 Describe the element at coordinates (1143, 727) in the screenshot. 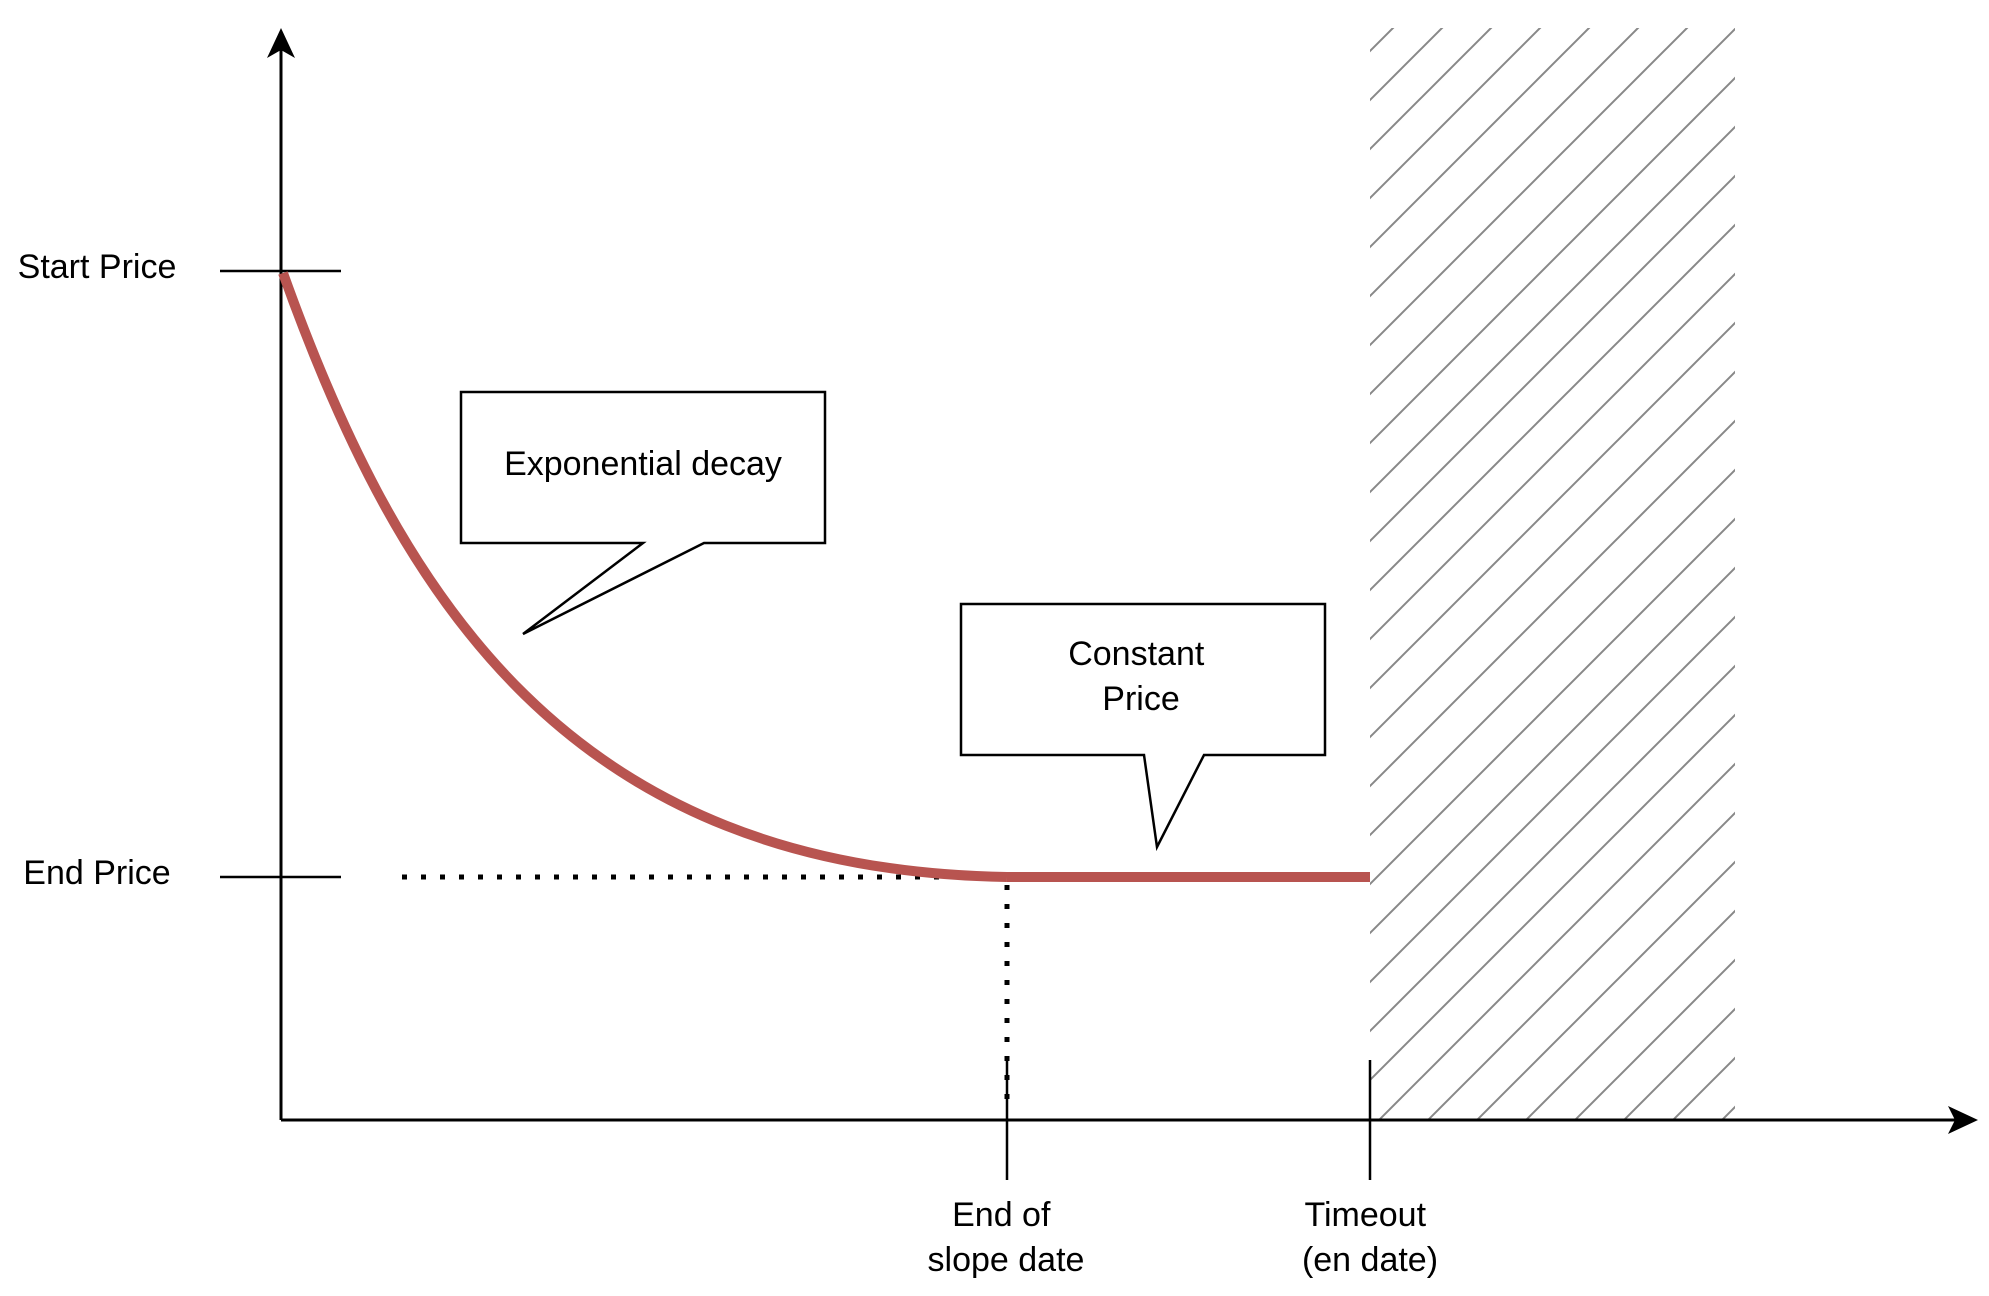

I see `constant-price-callout` at that location.